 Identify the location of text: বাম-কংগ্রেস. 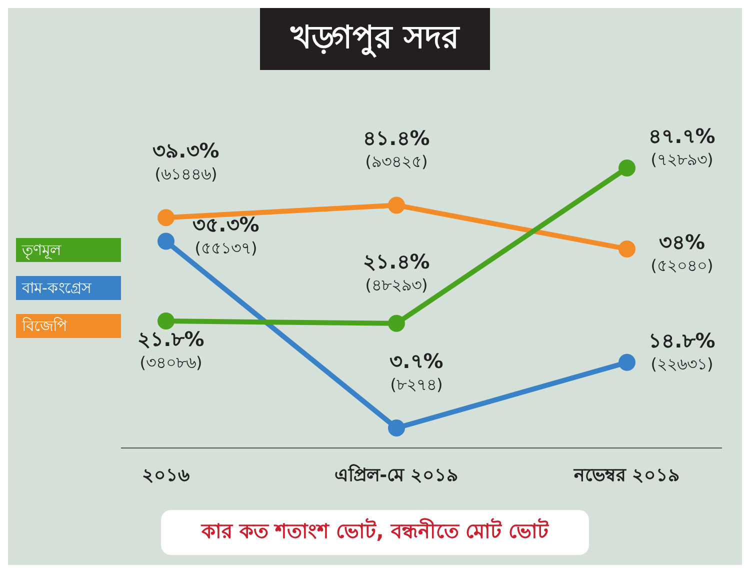
(68, 288).